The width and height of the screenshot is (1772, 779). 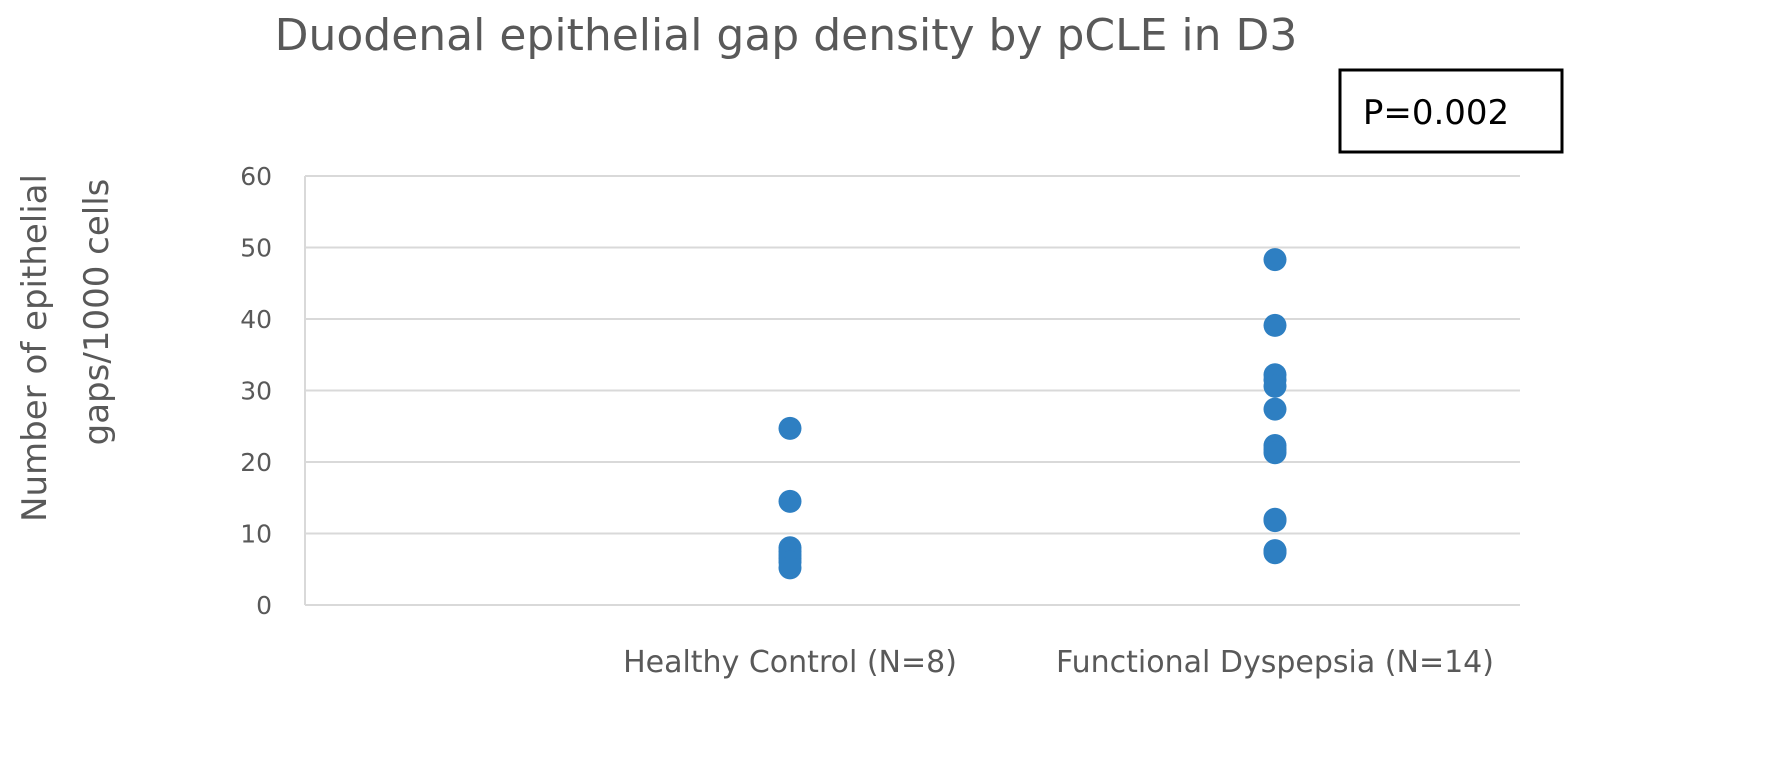 I want to click on y-tick-label: 60, so click(x=256, y=176).